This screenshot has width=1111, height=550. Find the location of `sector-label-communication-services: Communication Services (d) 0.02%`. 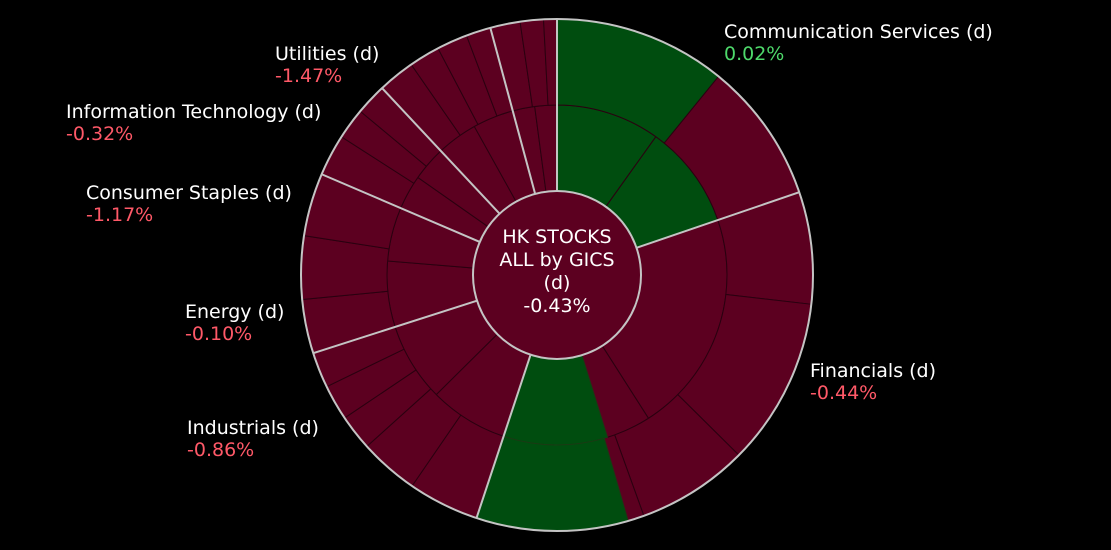

sector-label-communication-services: Communication Services (d) 0.02% is located at coordinates (858, 43).